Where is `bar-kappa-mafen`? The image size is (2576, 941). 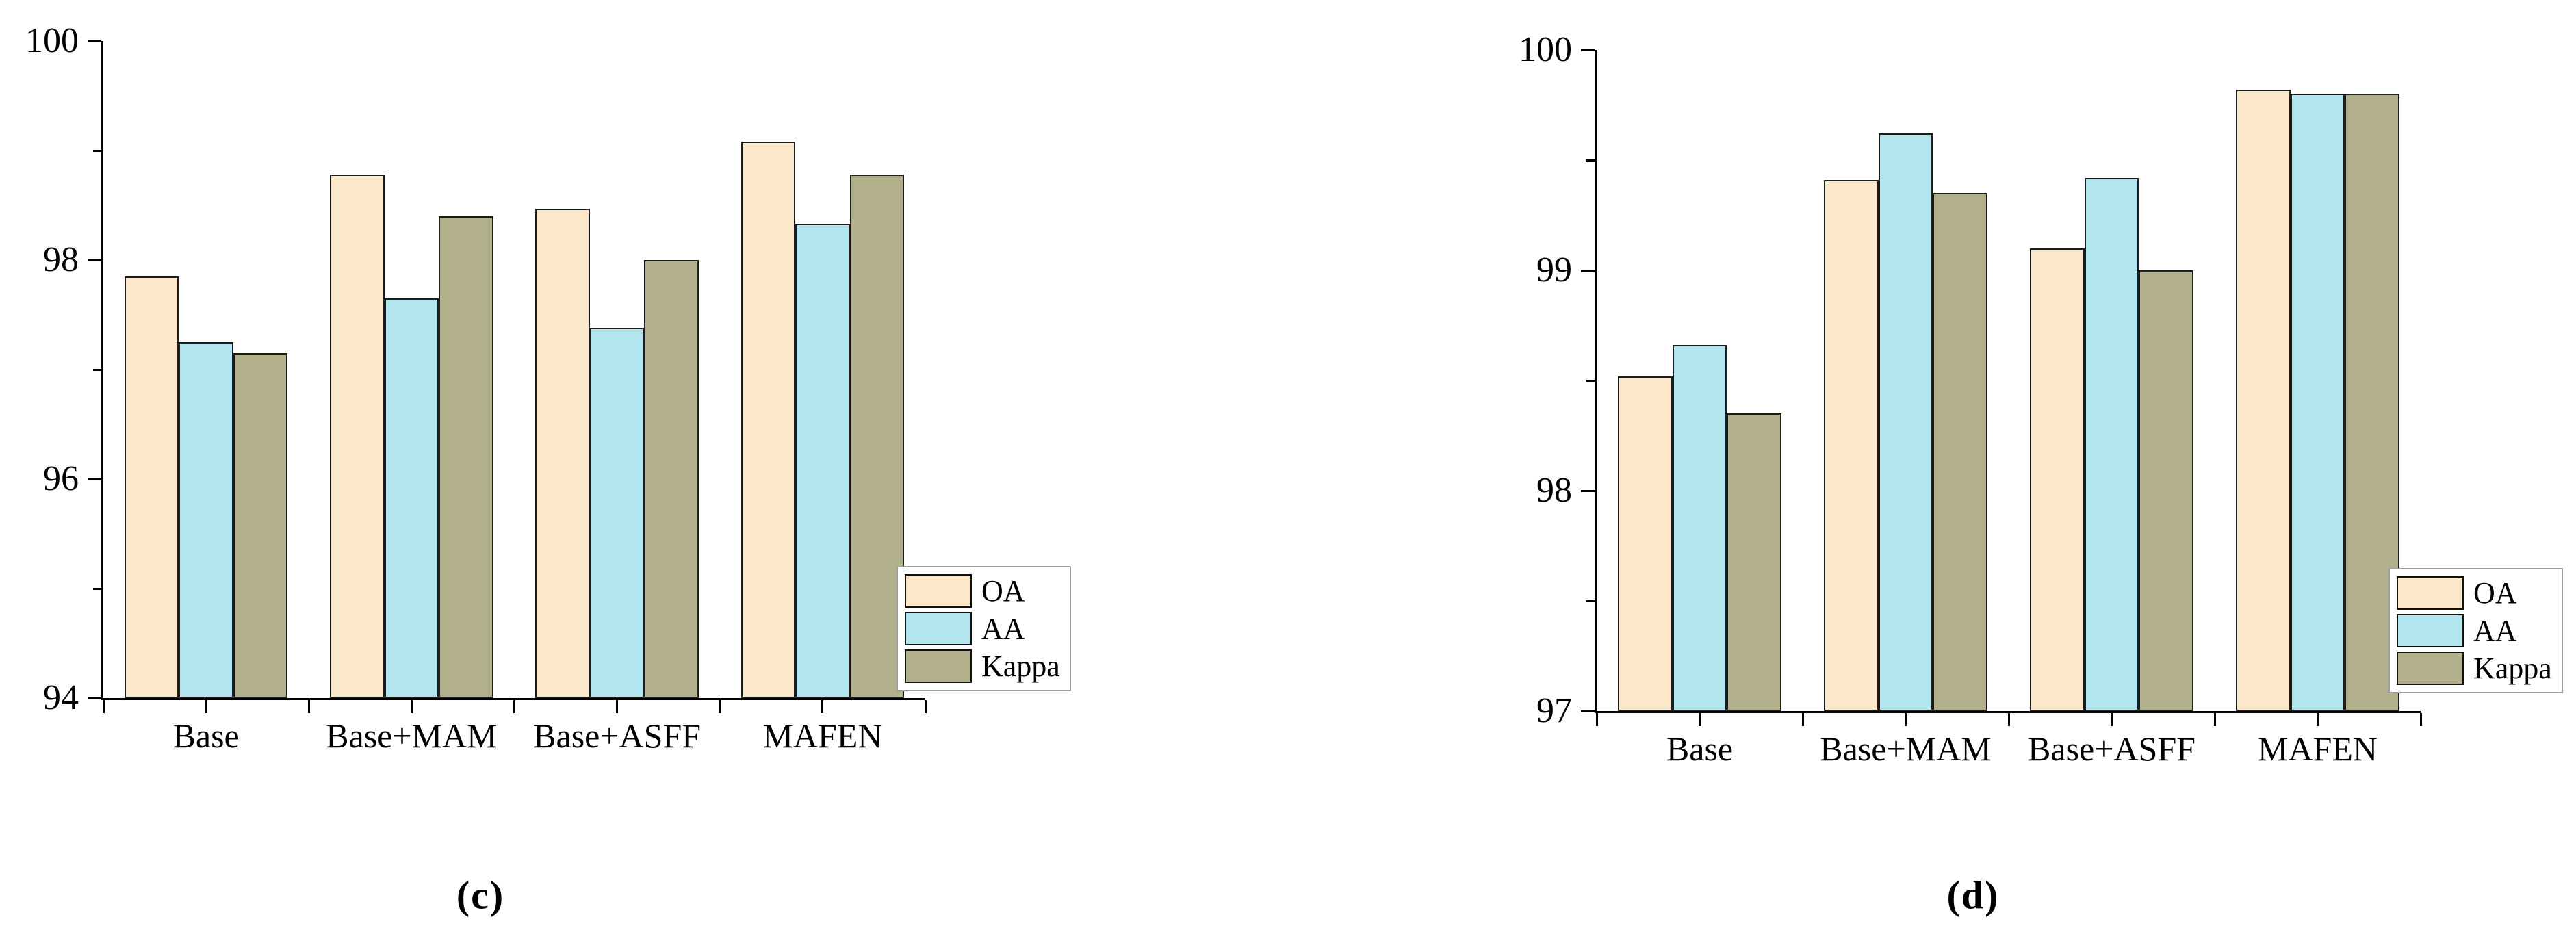 bar-kappa-mafen is located at coordinates (877, 437).